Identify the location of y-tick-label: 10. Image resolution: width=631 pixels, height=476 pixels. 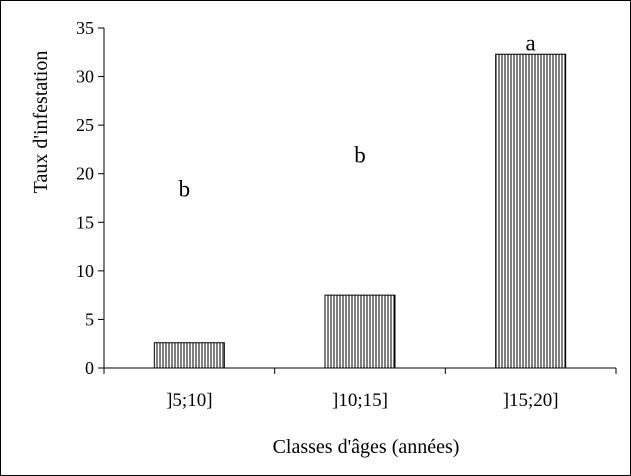
(85, 271).